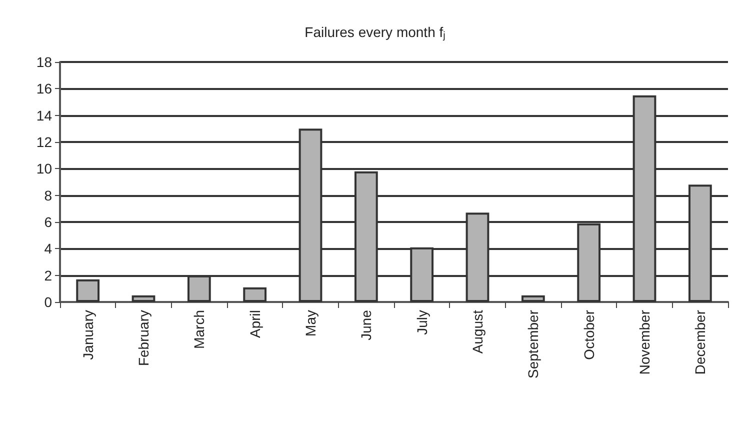 Image resolution: width=740 pixels, height=428 pixels. Describe the element at coordinates (310, 323) in the screenshot. I see `x-tick-label: May` at that location.